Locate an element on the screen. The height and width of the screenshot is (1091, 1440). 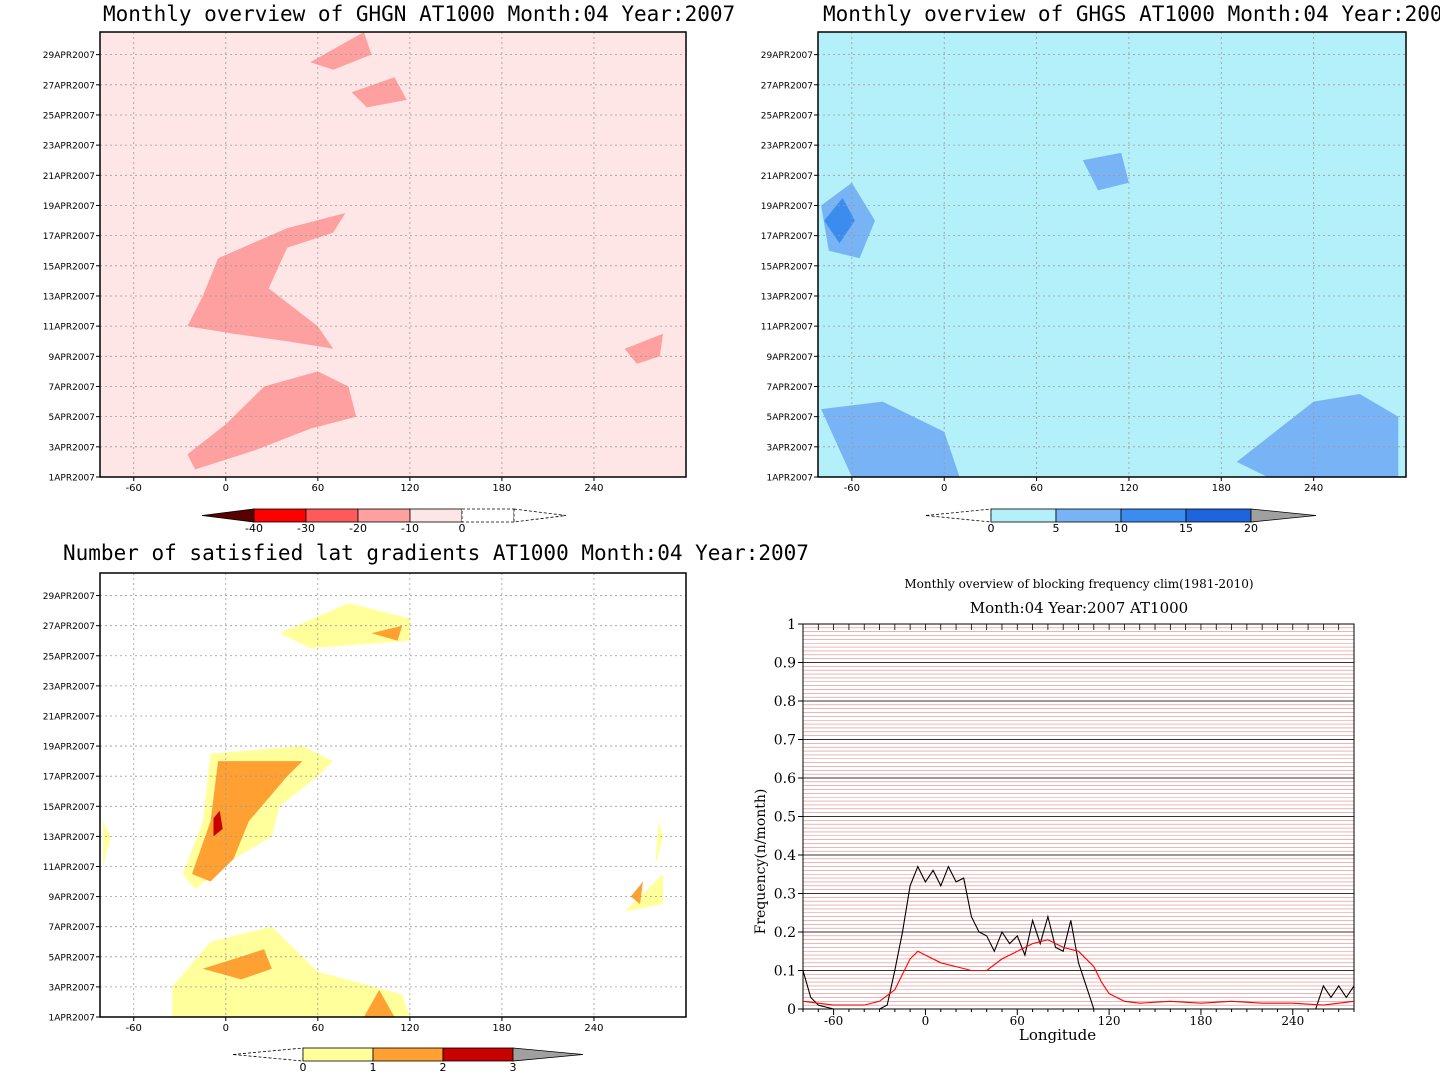
ghgs-ytick-label: 23APR2007 is located at coordinates (787, 147).